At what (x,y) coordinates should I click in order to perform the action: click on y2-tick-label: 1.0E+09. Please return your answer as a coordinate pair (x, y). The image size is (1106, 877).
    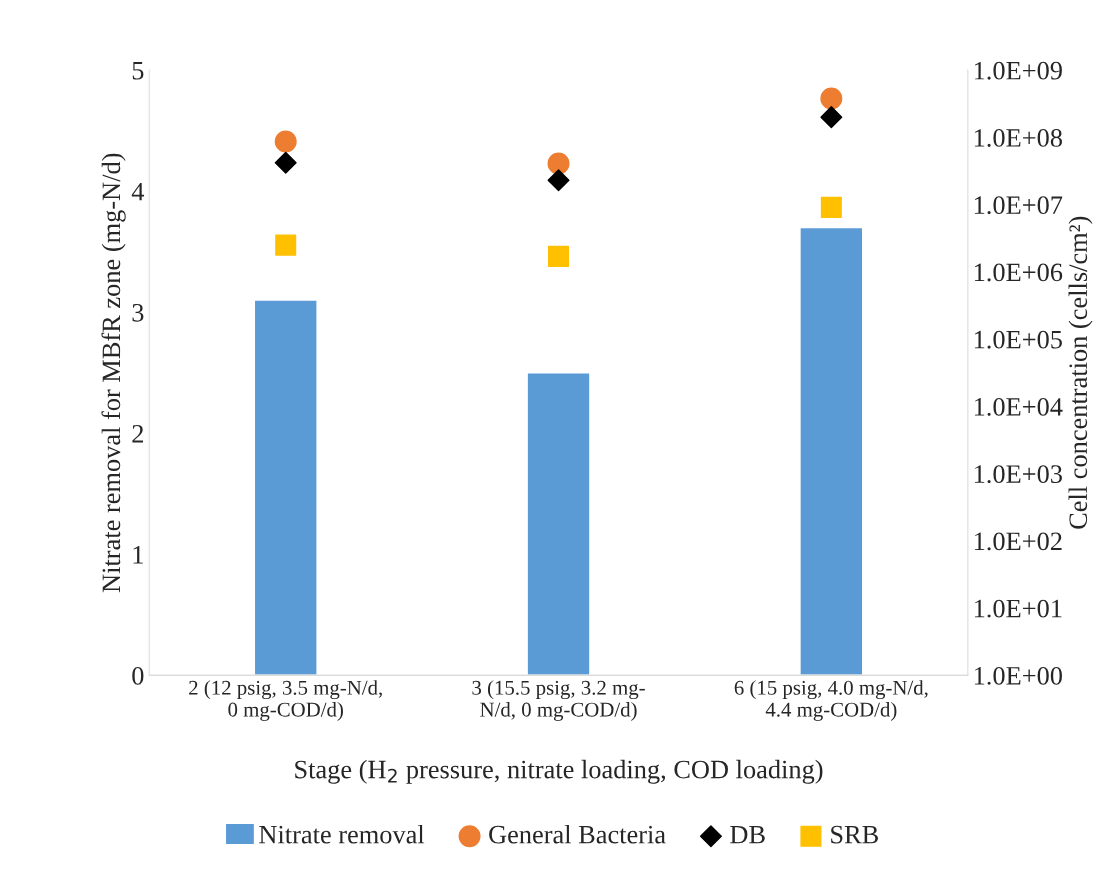
    Looking at the image, I should click on (1018, 70).